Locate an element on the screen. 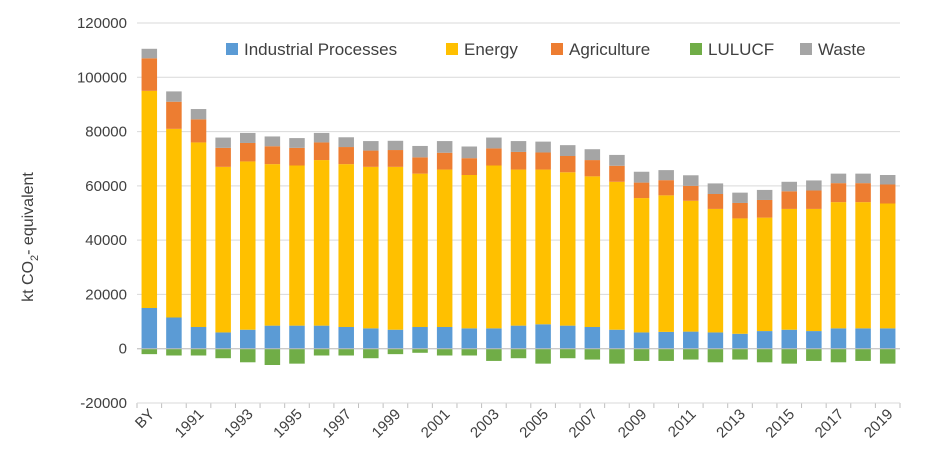 This screenshot has height=460, width=927. y-tick-label: 20000 is located at coordinates (106, 294).